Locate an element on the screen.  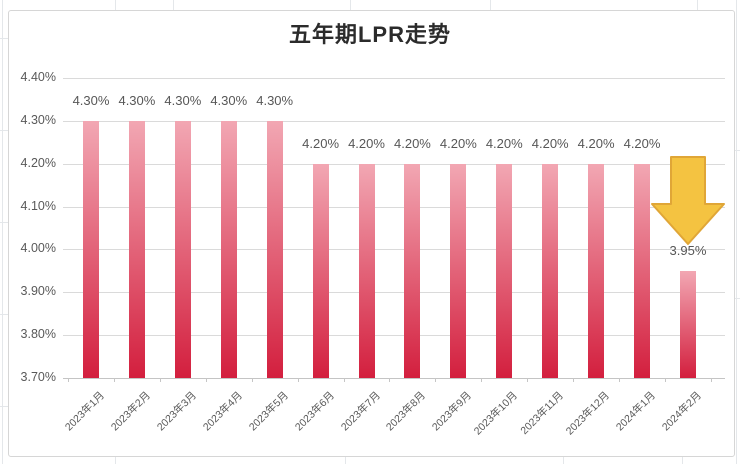
y-axis-label: 4.30% is located at coordinates (38, 119).